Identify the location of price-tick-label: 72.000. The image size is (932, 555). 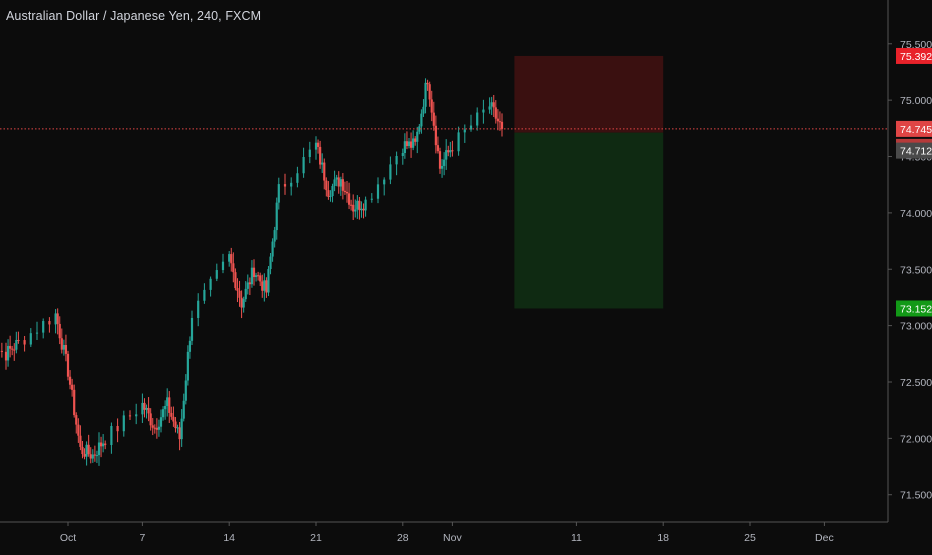
(916, 439).